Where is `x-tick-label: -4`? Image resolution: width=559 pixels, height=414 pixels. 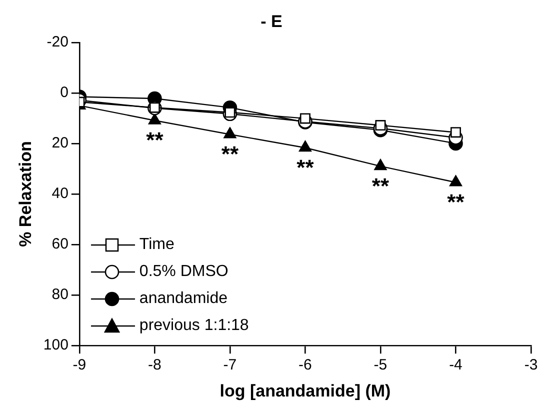
x-tick-label: -4 is located at coordinates (455, 365).